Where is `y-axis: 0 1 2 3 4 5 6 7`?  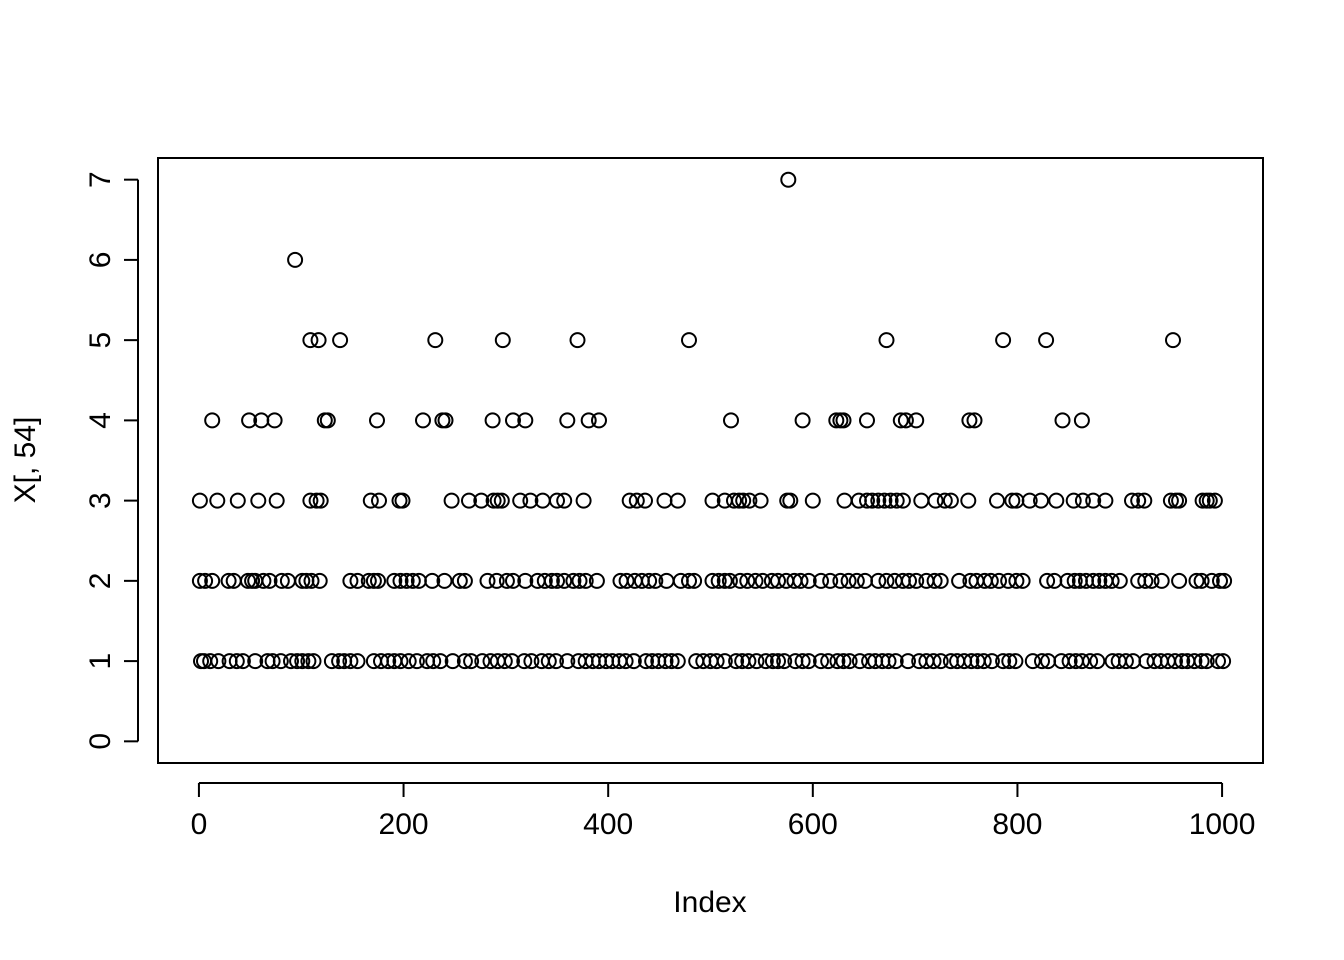
y-axis: 0 1 2 3 4 5 6 7 is located at coordinates (111, 460).